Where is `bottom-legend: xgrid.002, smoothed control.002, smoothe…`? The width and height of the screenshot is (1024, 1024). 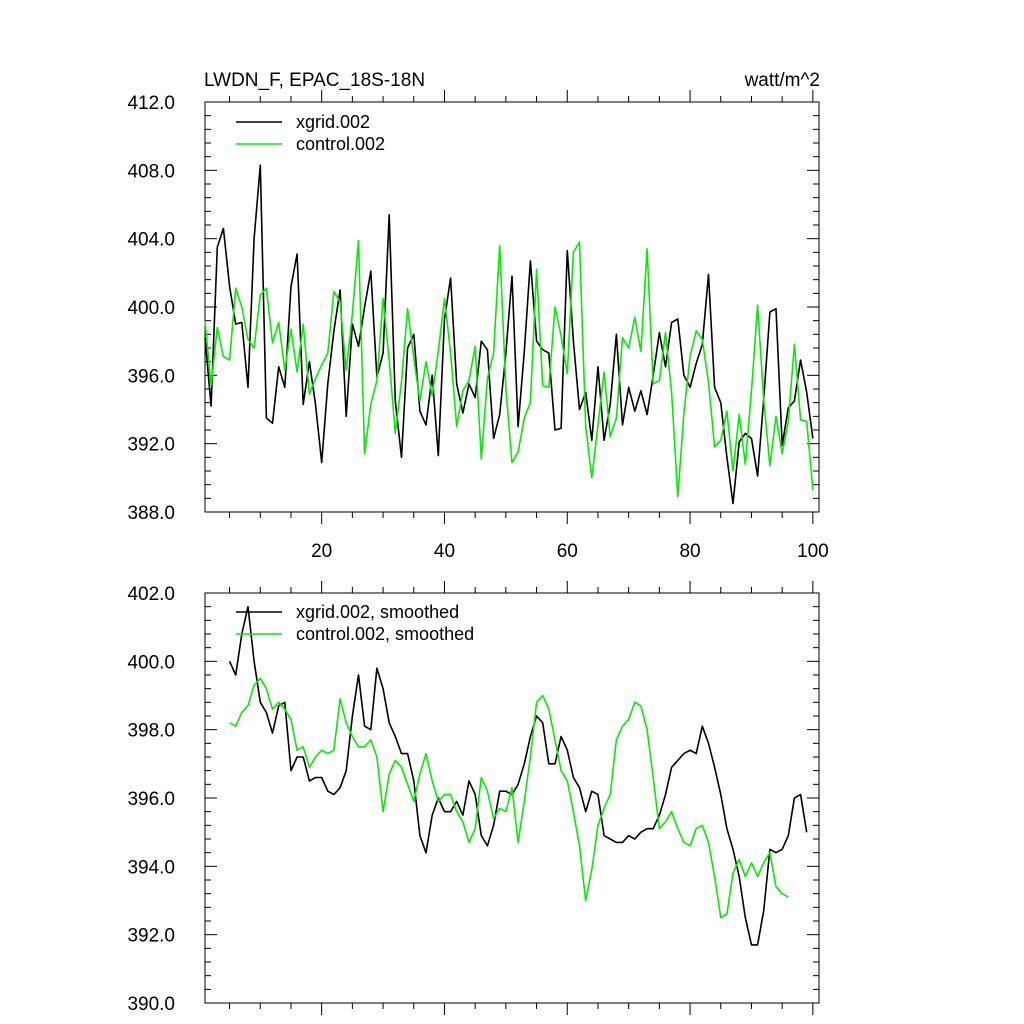 bottom-legend: xgrid.002, smoothed control.002, smoothe… is located at coordinates (355, 623).